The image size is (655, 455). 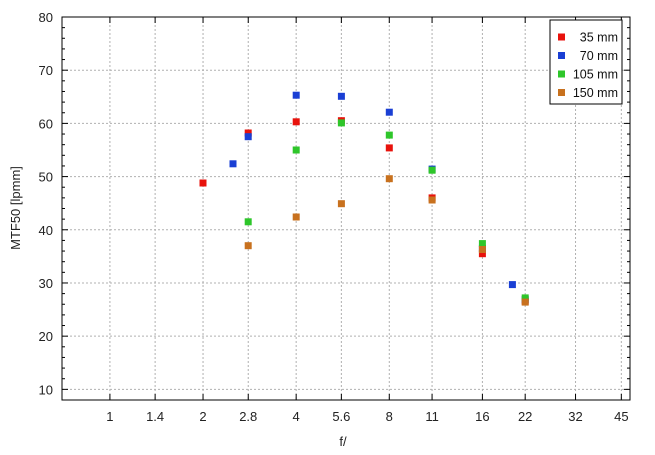 I want to click on y-tick-label: 50, so click(x=46, y=177).